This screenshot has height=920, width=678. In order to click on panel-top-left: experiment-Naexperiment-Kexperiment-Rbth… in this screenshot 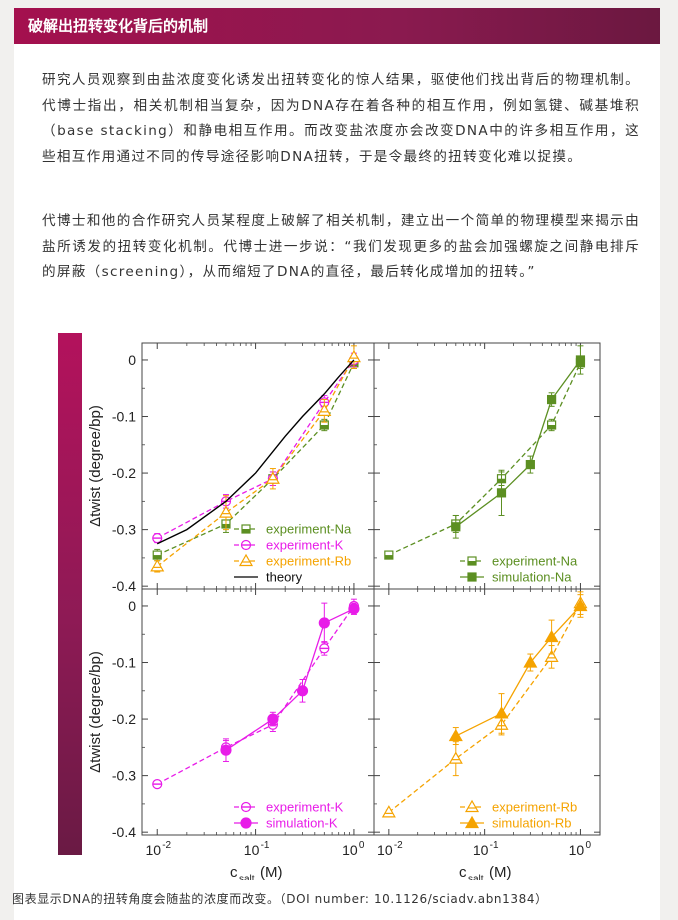, I will do `click(258, 466)`.